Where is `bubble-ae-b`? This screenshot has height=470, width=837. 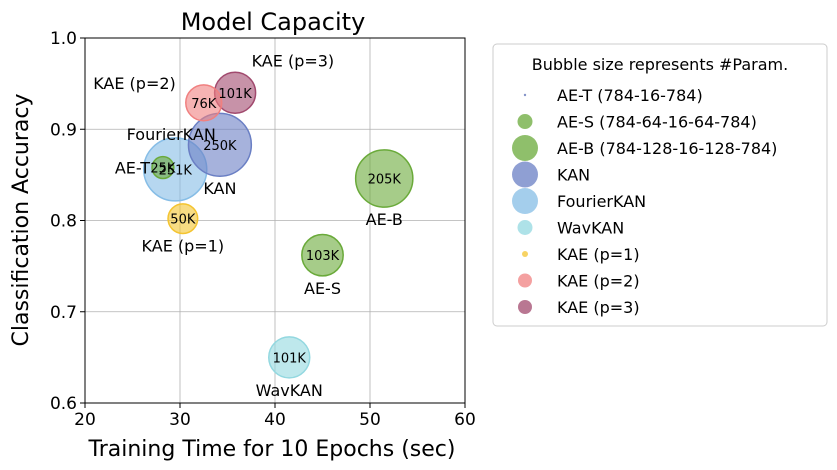 bubble-ae-b is located at coordinates (384, 178).